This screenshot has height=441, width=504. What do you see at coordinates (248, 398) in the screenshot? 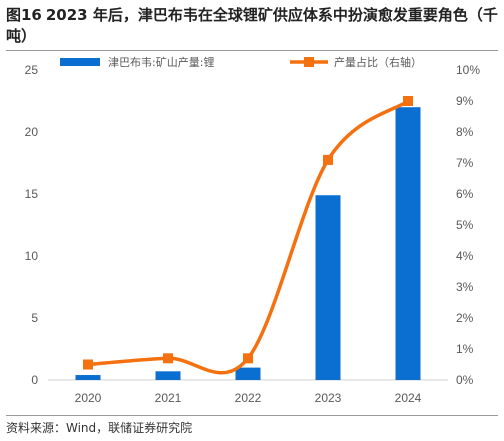
I see `x-tick-label: 2022` at bounding box center [248, 398].